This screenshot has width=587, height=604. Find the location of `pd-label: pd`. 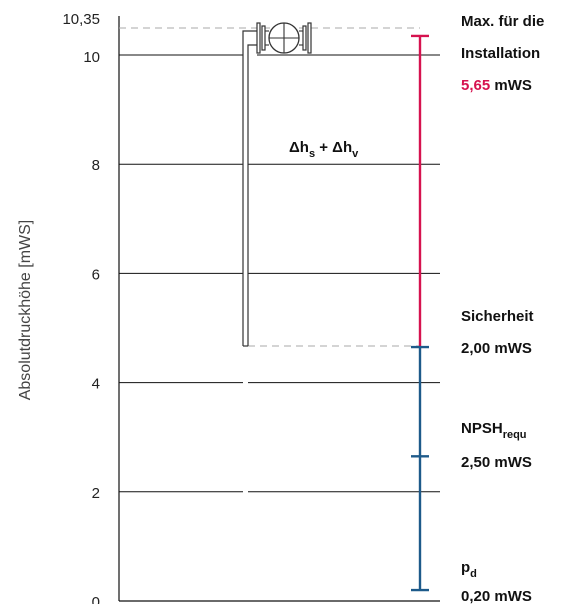

pd-label: pd is located at coordinates (469, 569).